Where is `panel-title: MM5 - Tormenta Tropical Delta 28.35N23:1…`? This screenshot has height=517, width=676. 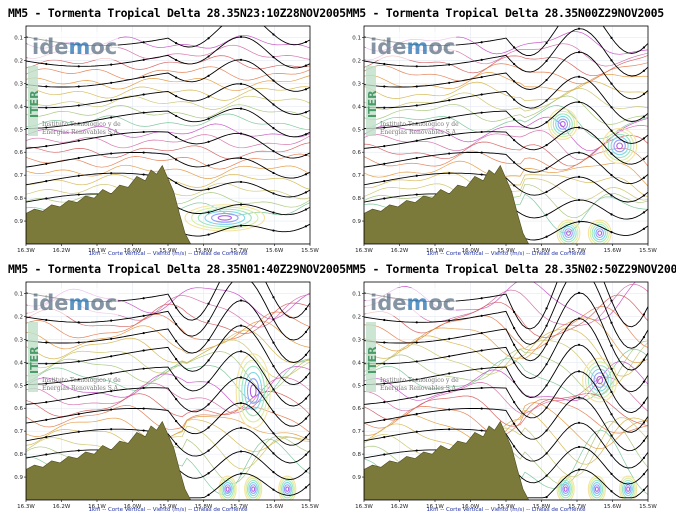 panel-title: MM5 - Tormenta Tropical Delta 28.35N23:1… is located at coordinates (177, 13).